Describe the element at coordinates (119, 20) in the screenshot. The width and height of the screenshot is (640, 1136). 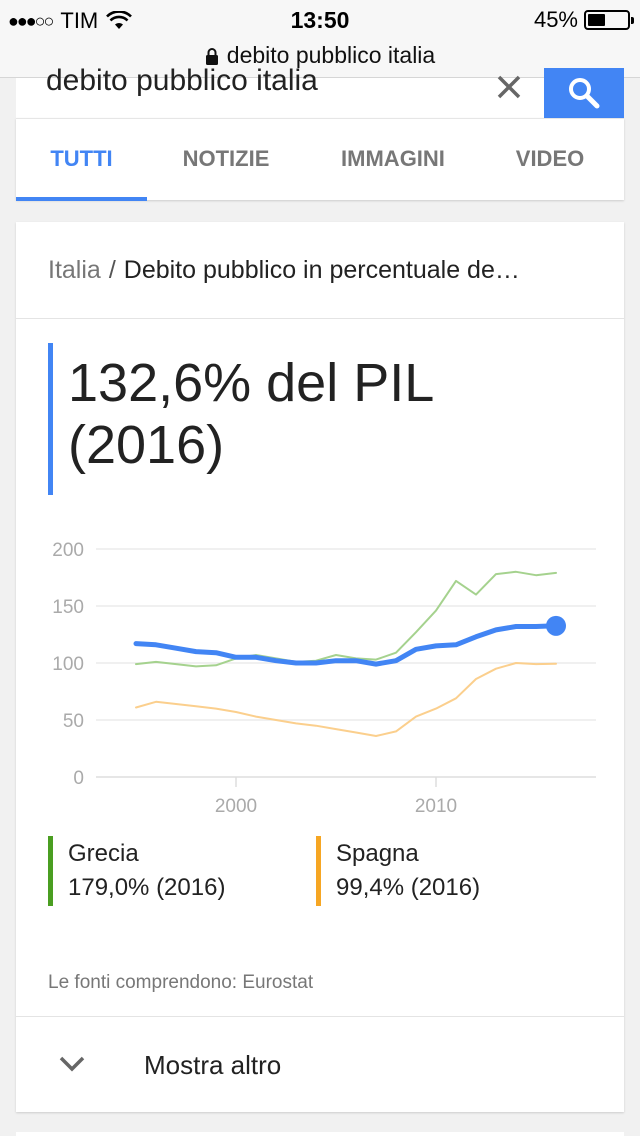
I see `wifi-icon` at that location.